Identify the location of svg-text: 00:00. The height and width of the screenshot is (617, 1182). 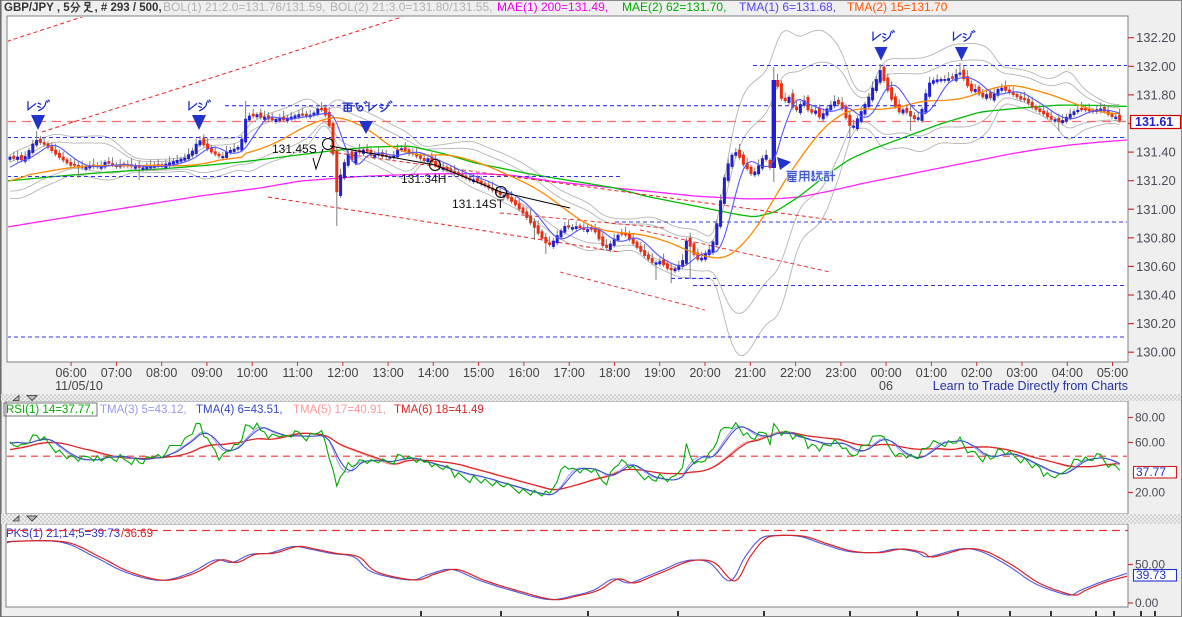
(885, 373).